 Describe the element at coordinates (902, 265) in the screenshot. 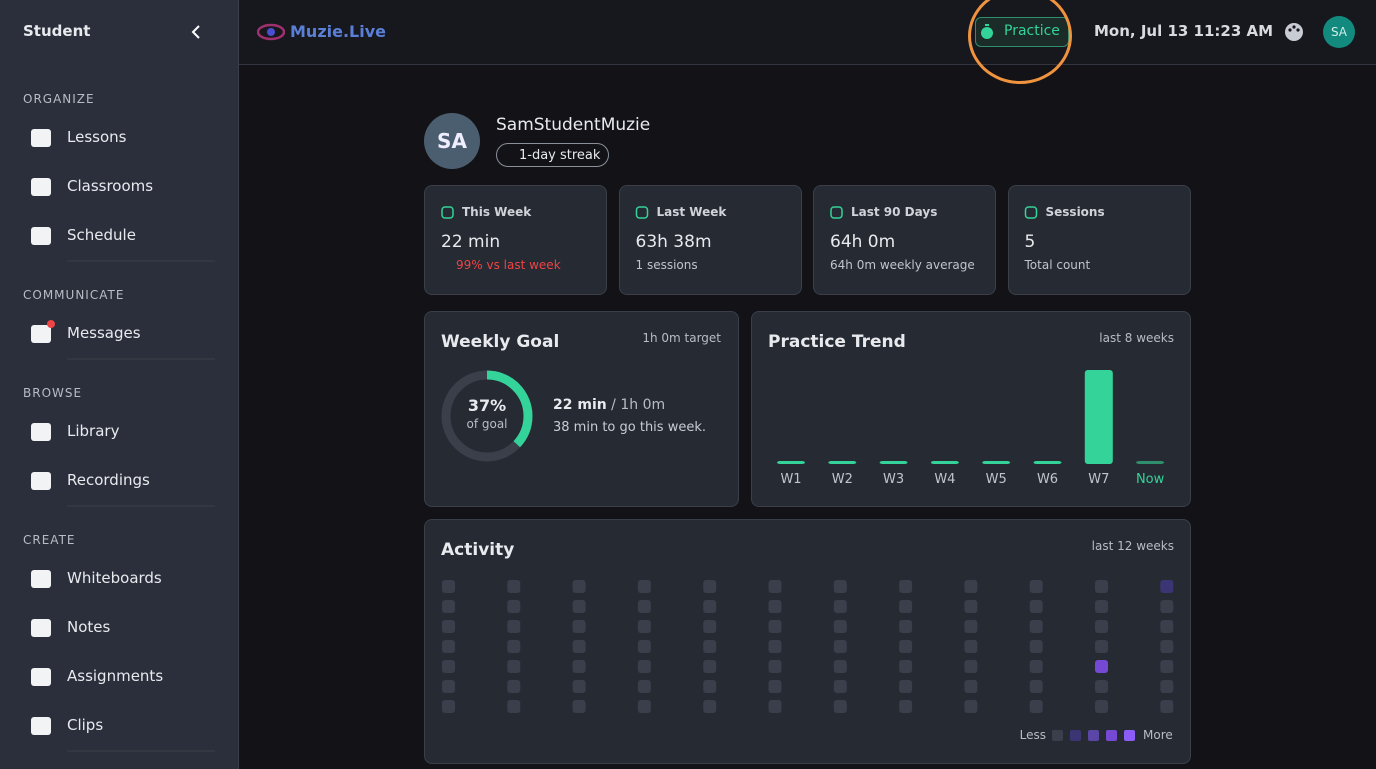

I see `stat-sub: 64h 0m weekly average` at that location.